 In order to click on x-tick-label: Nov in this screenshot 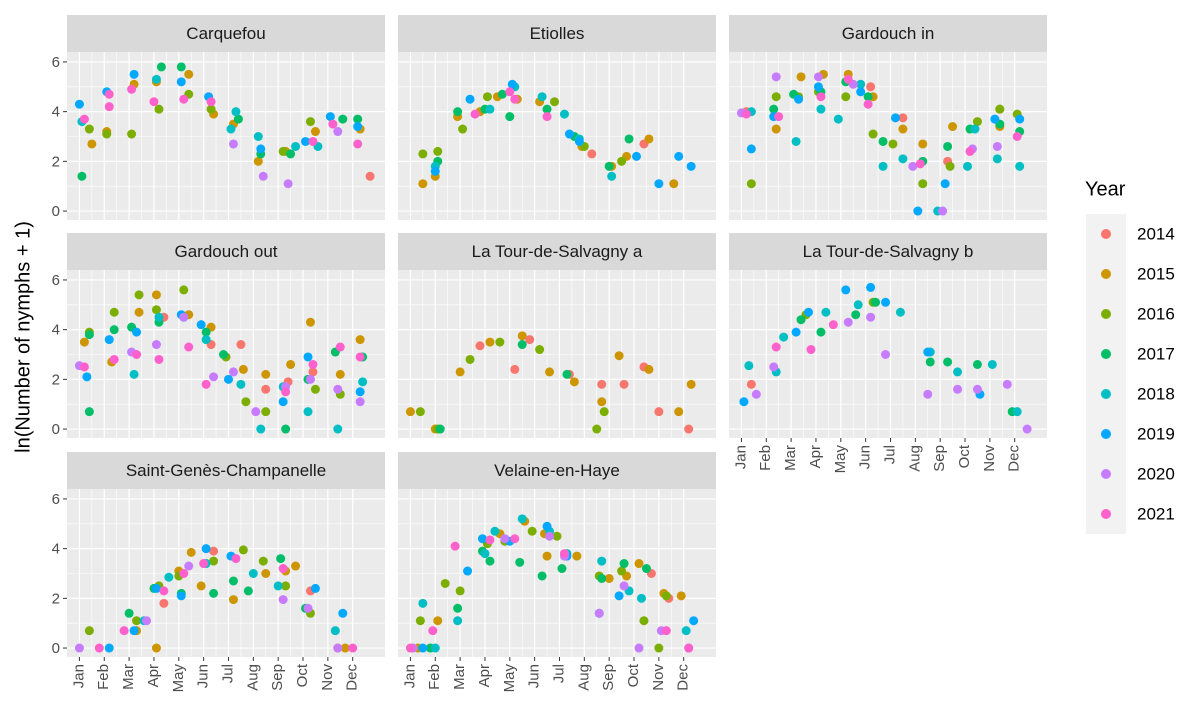, I will do `click(327, 677)`.